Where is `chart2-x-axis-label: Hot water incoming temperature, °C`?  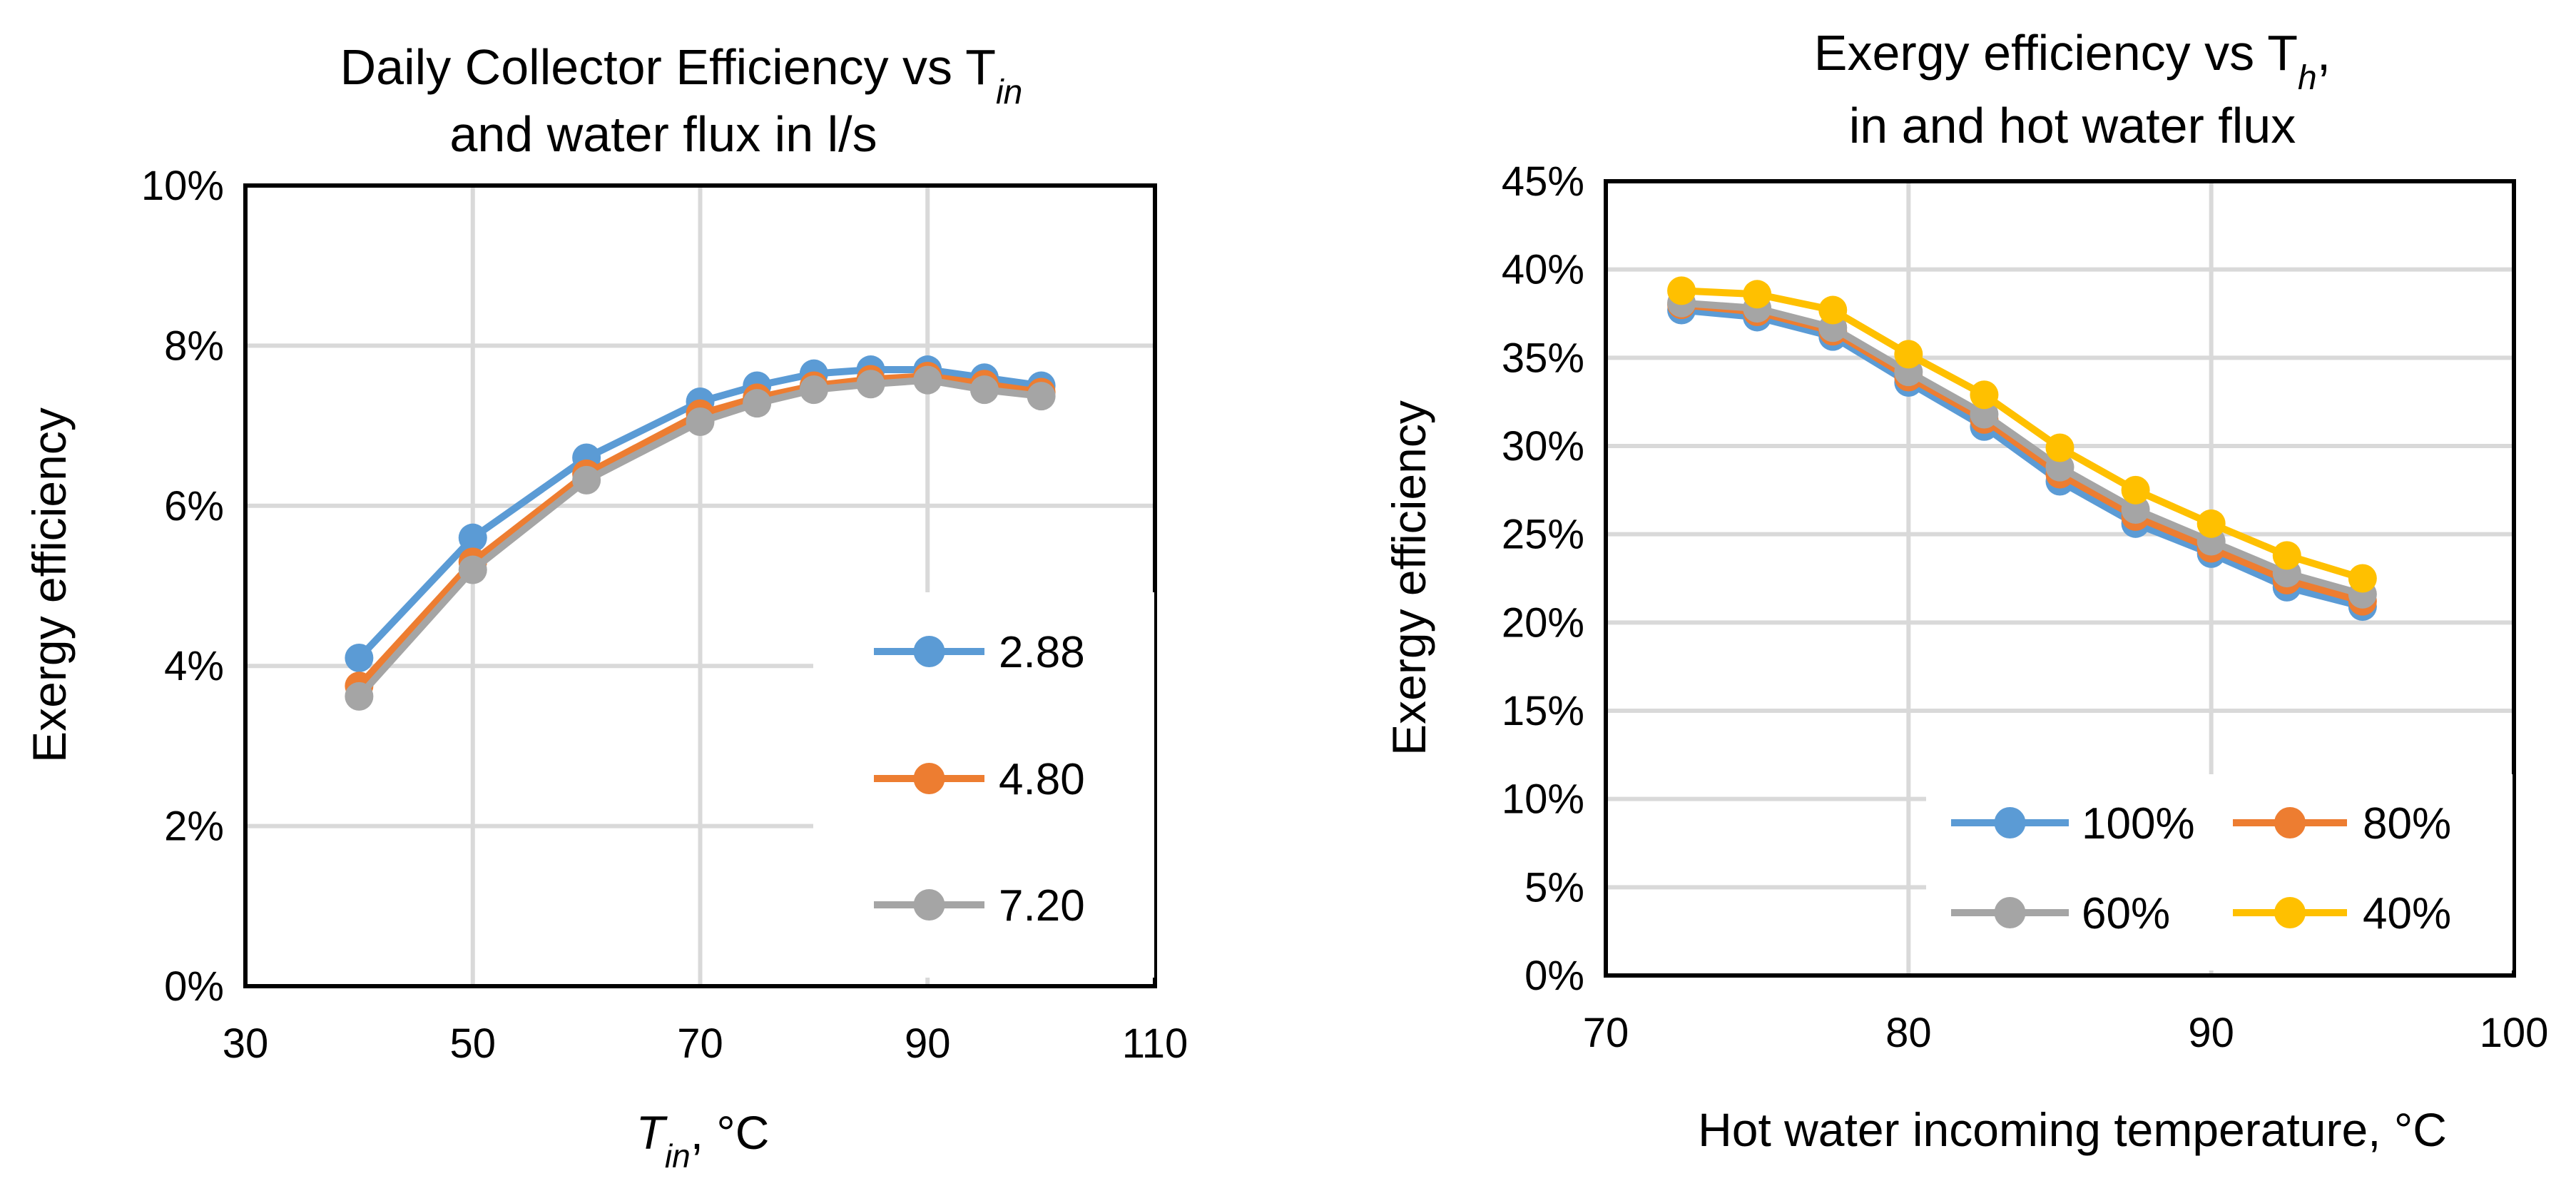
chart2-x-axis-label: Hot water incoming temperature, °C is located at coordinates (2072, 1129).